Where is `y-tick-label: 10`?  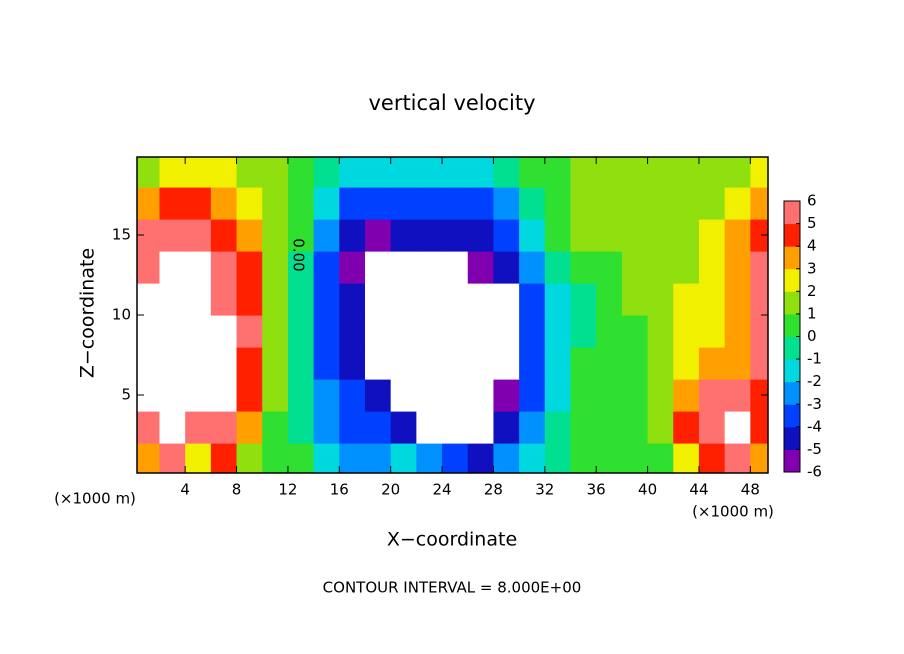 y-tick-label: 10 is located at coordinates (121, 315).